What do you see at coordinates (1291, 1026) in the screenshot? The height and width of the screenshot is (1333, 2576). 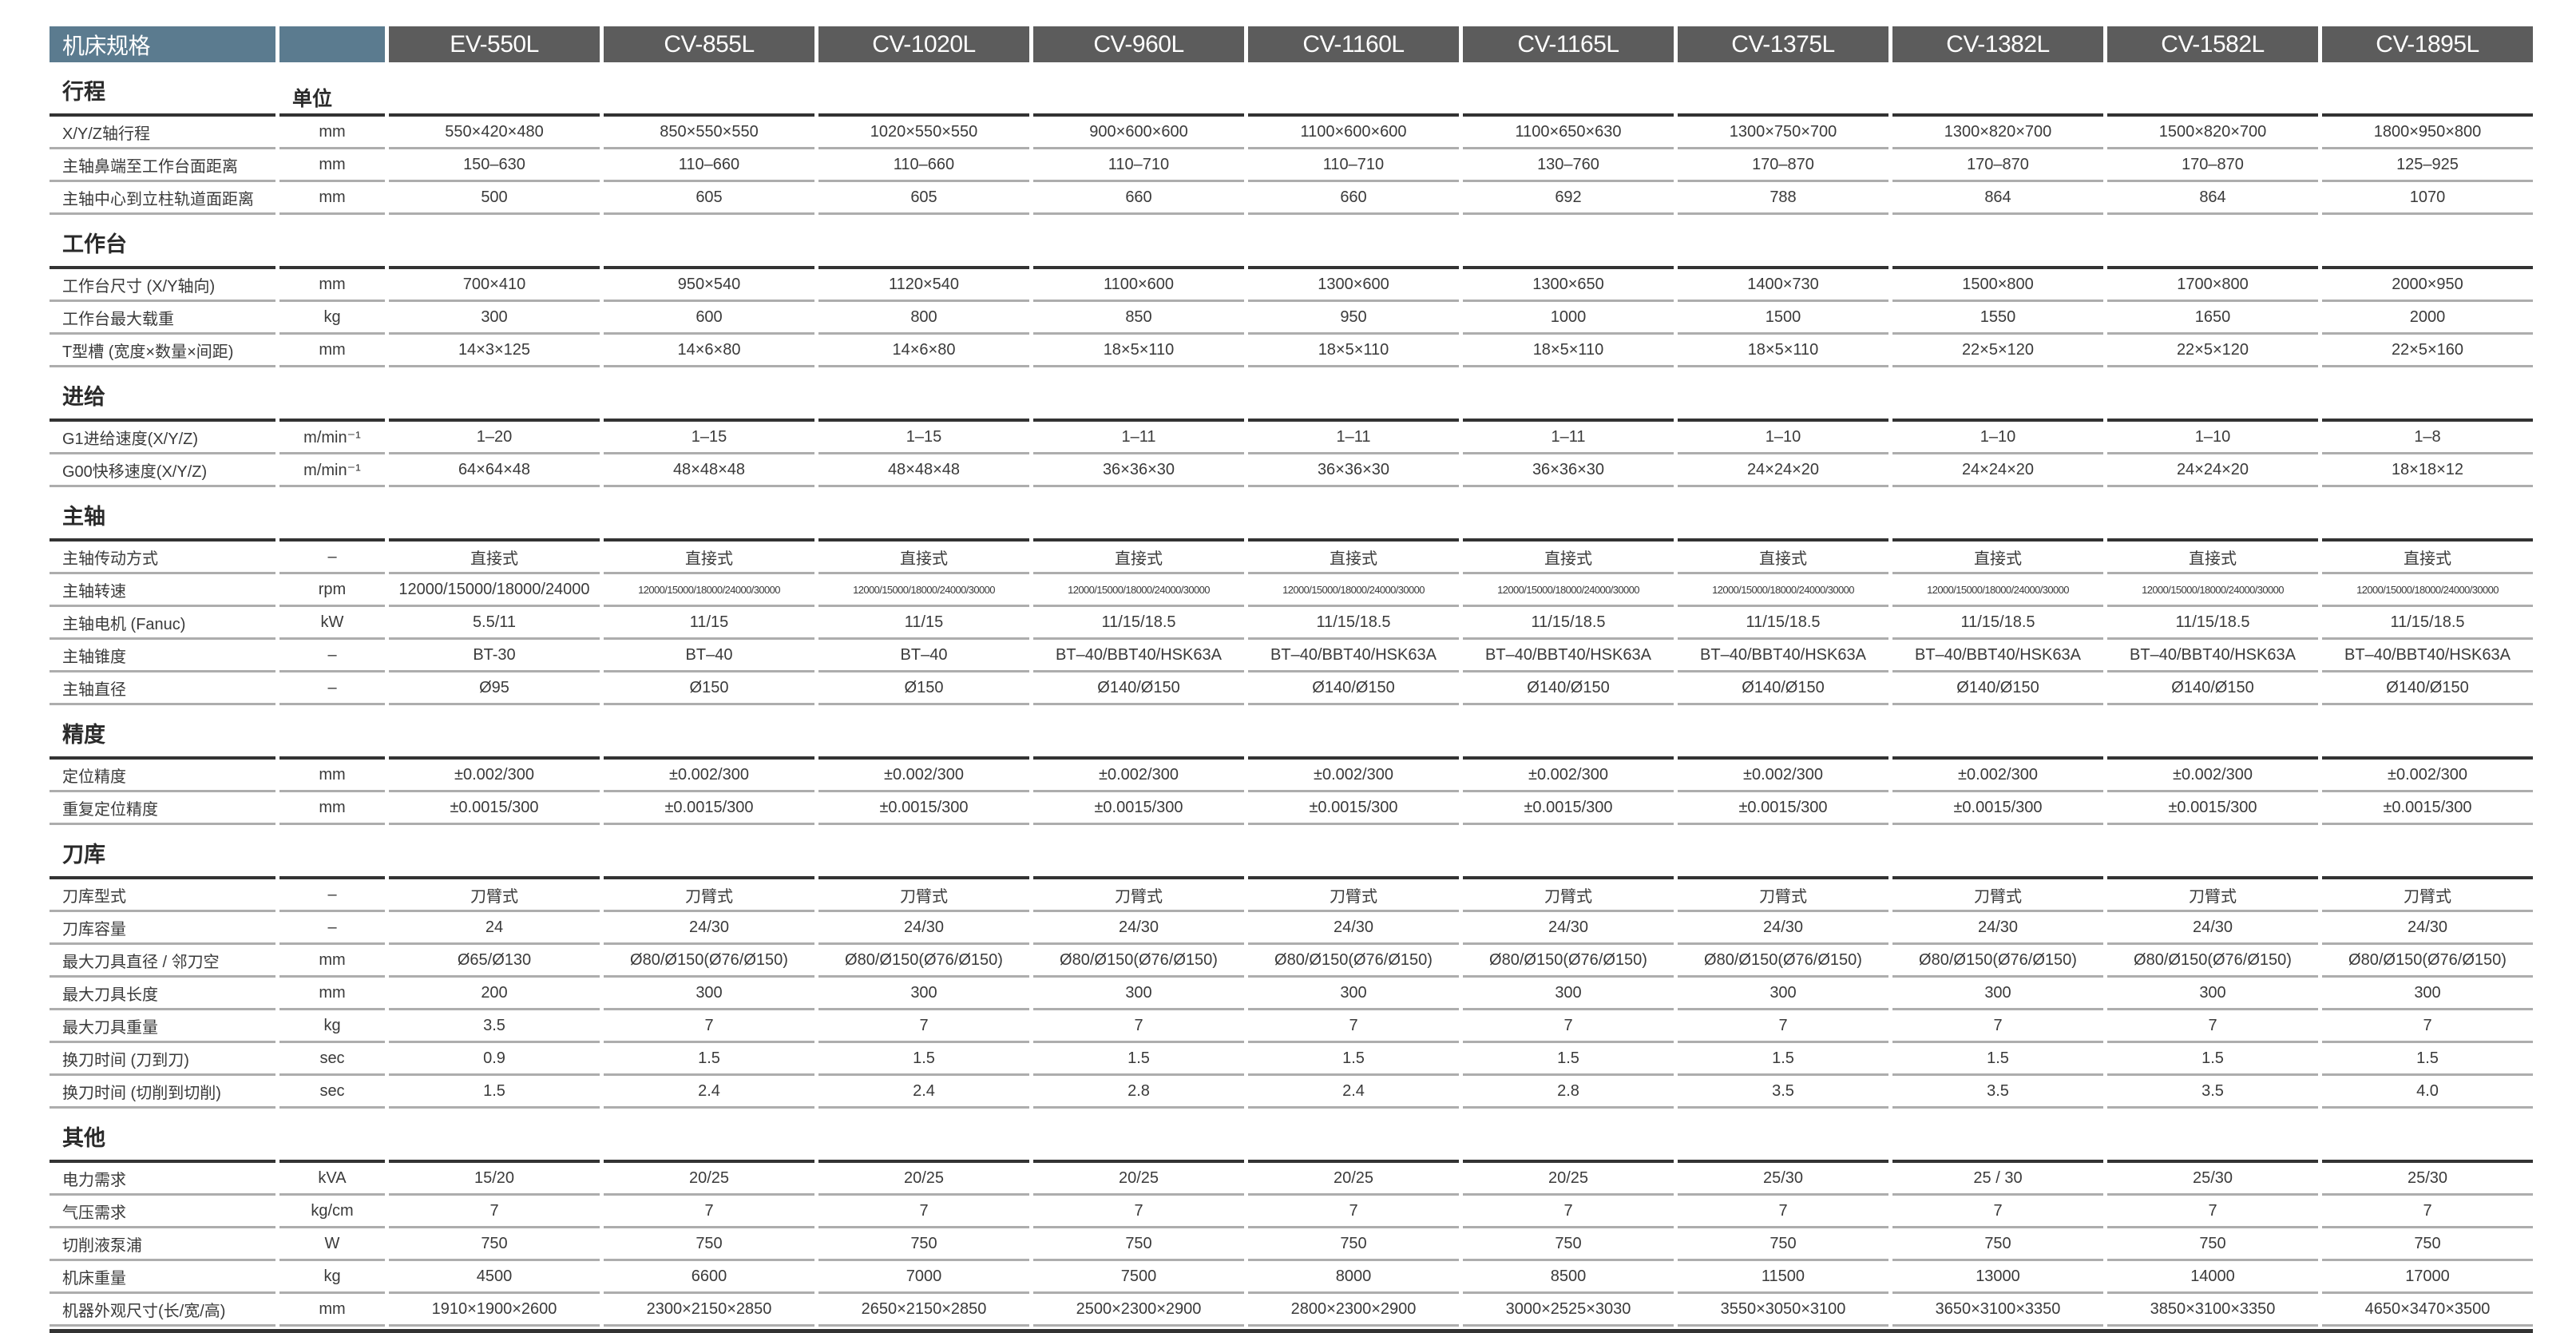 I see `table-row: 最大刀具重量 kg 3.5 7 7 7 7 7 7 7 7 7` at bounding box center [1291, 1026].